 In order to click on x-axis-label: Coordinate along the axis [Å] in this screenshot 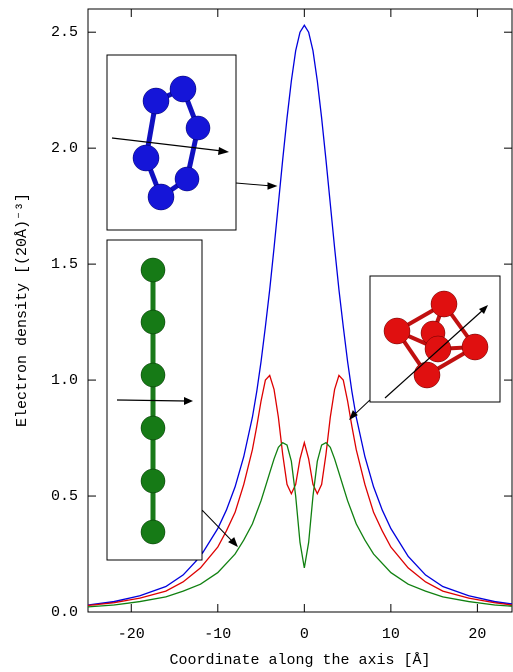, I will do `click(299, 660)`.